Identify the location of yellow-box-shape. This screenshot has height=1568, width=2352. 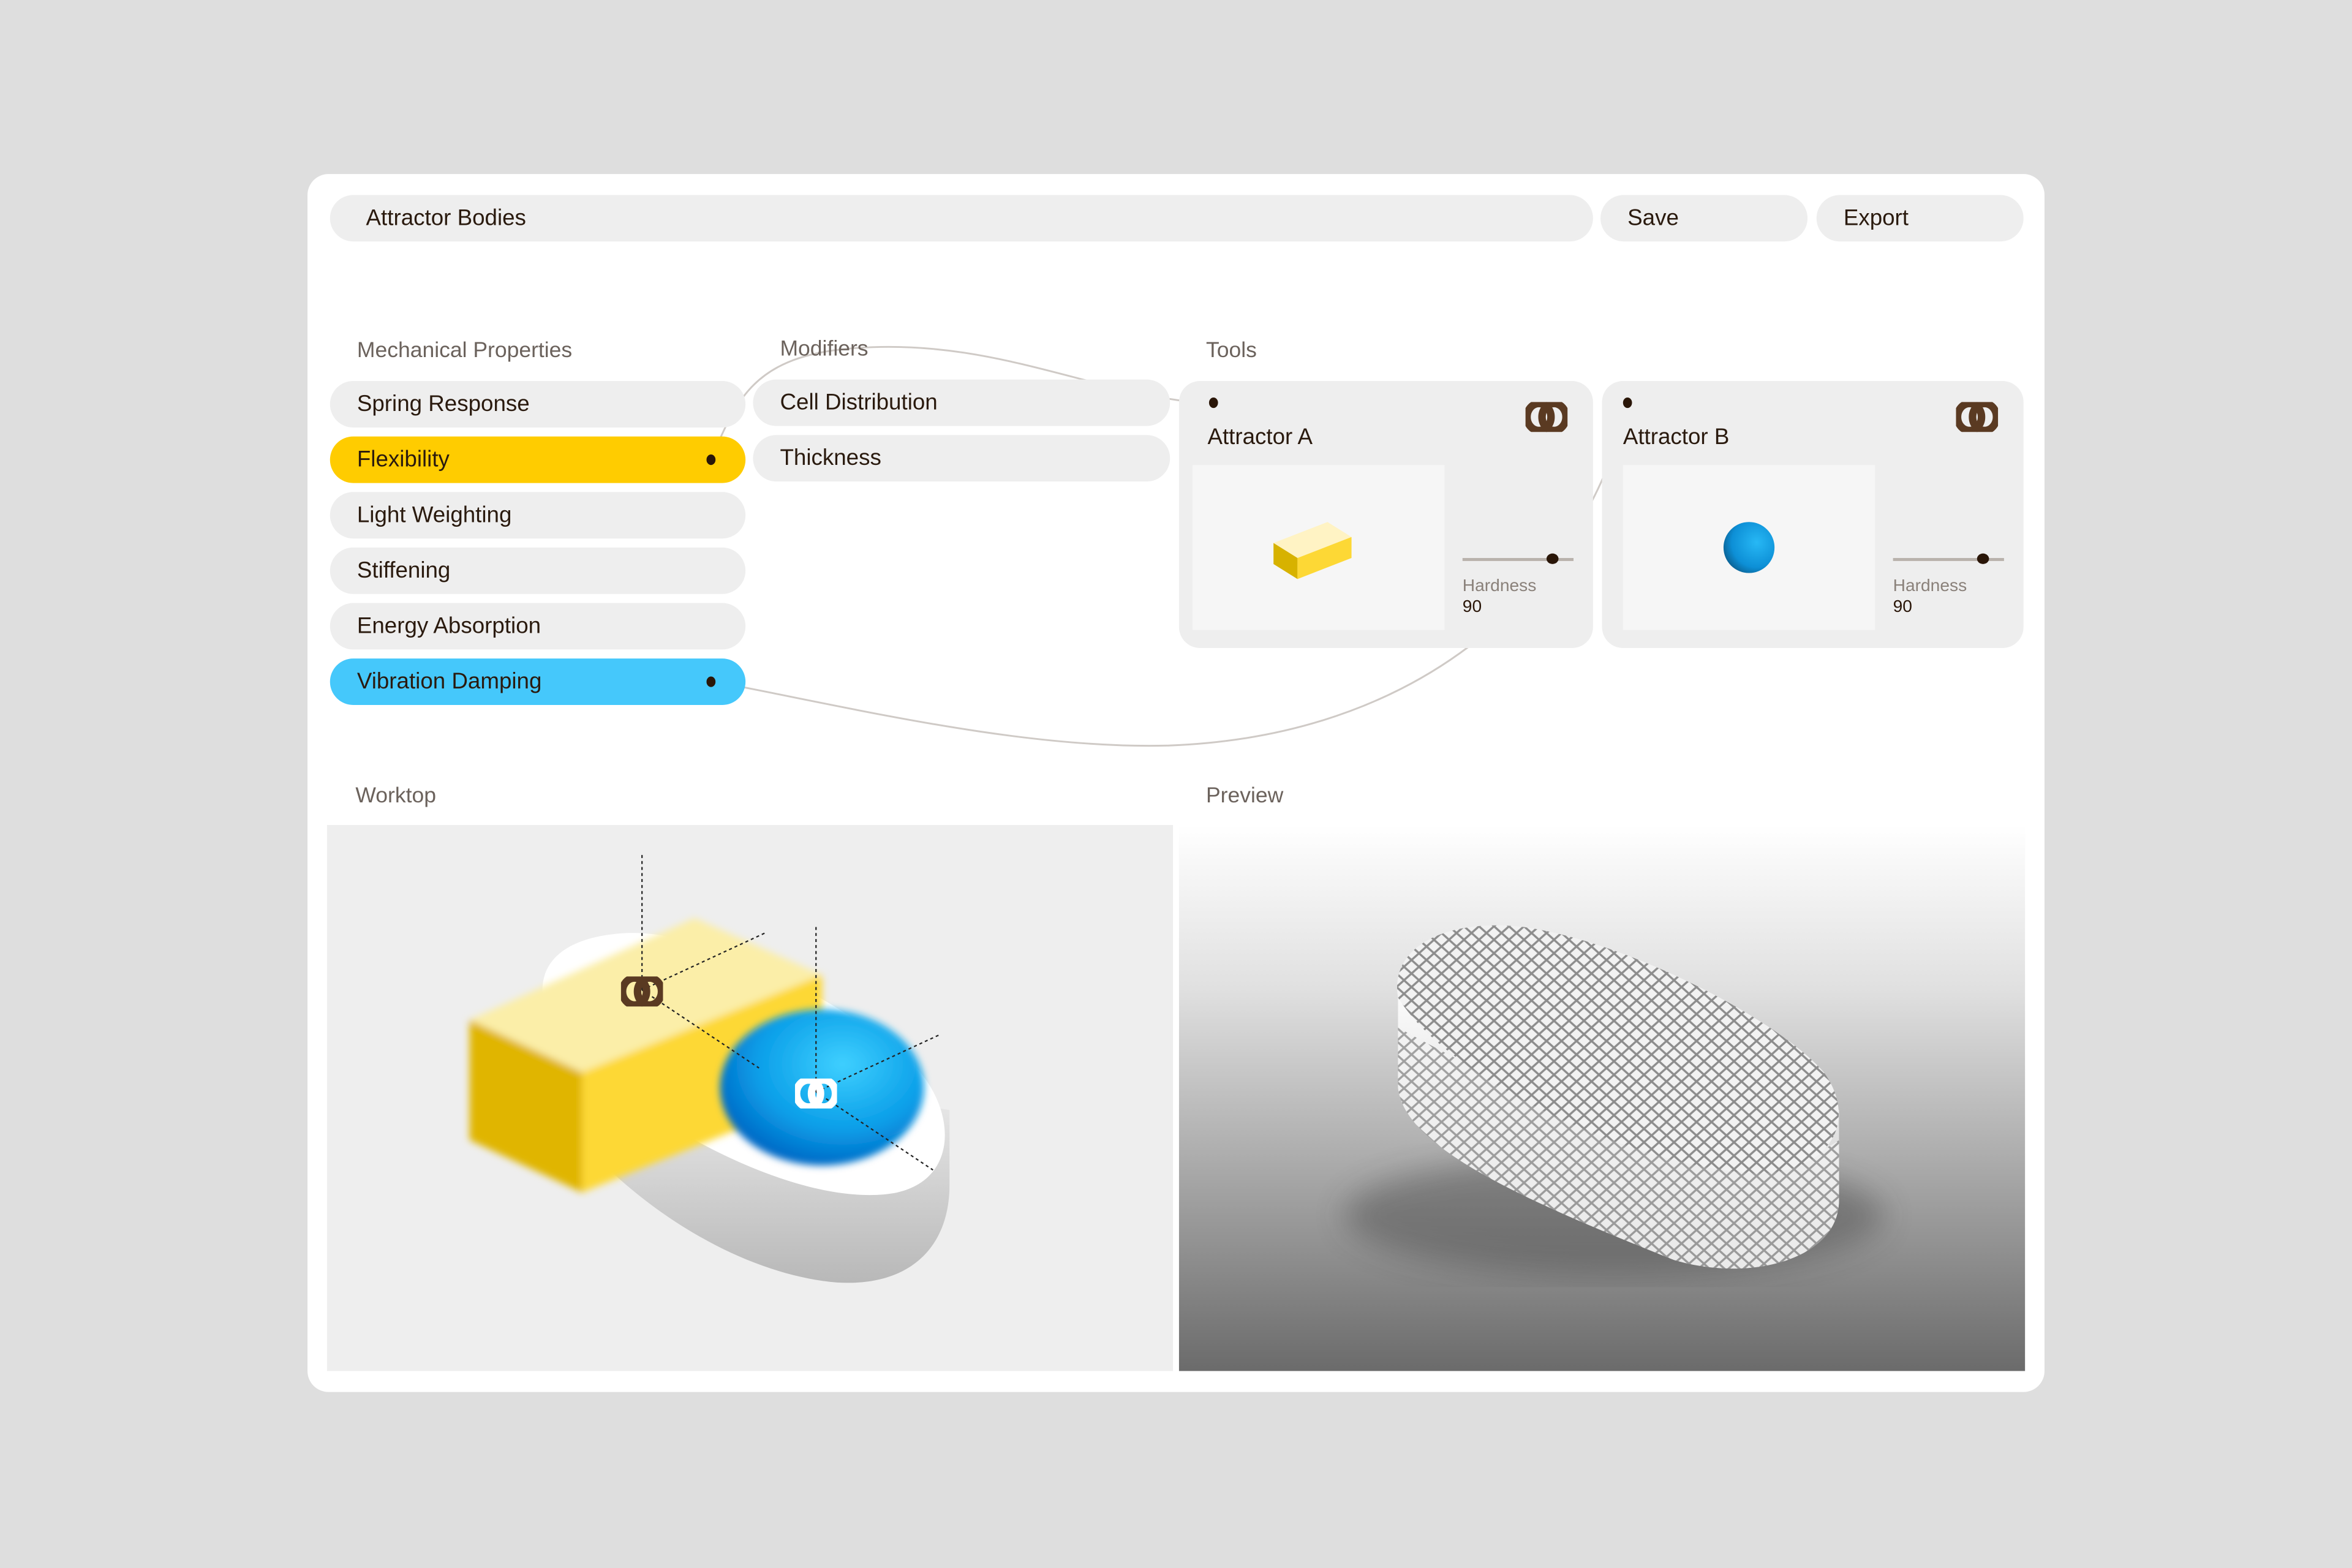
(1313, 551).